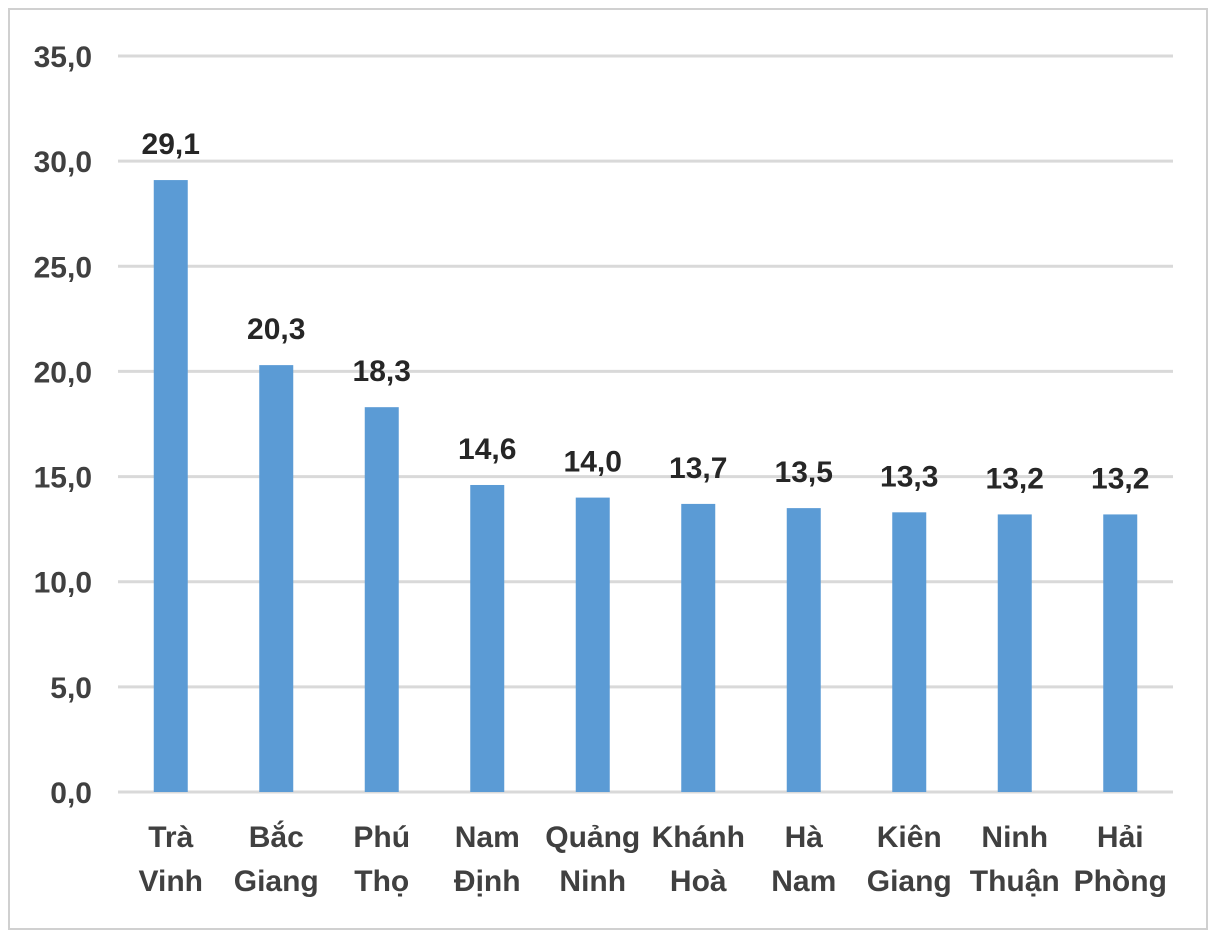  What do you see at coordinates (1120, 881) in the screenshot?
I see `category-label: Phòng` at bounding box center [1120, 881].